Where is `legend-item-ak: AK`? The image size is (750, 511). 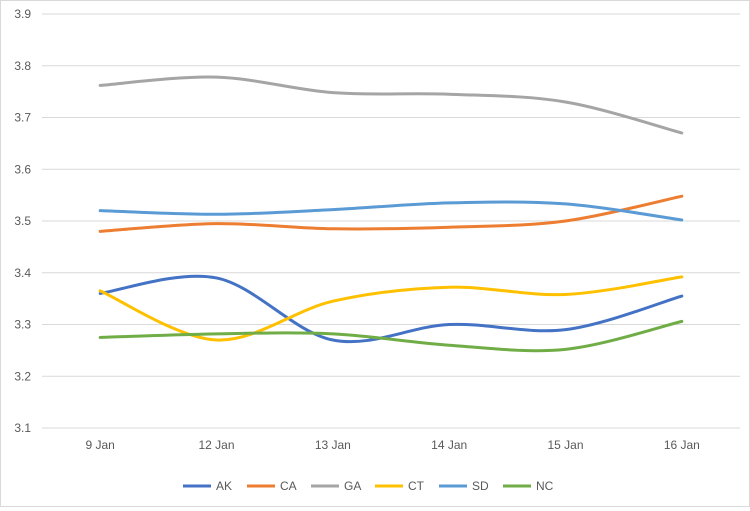
legend-item-ak: AK is located at coordinates (207, 486).